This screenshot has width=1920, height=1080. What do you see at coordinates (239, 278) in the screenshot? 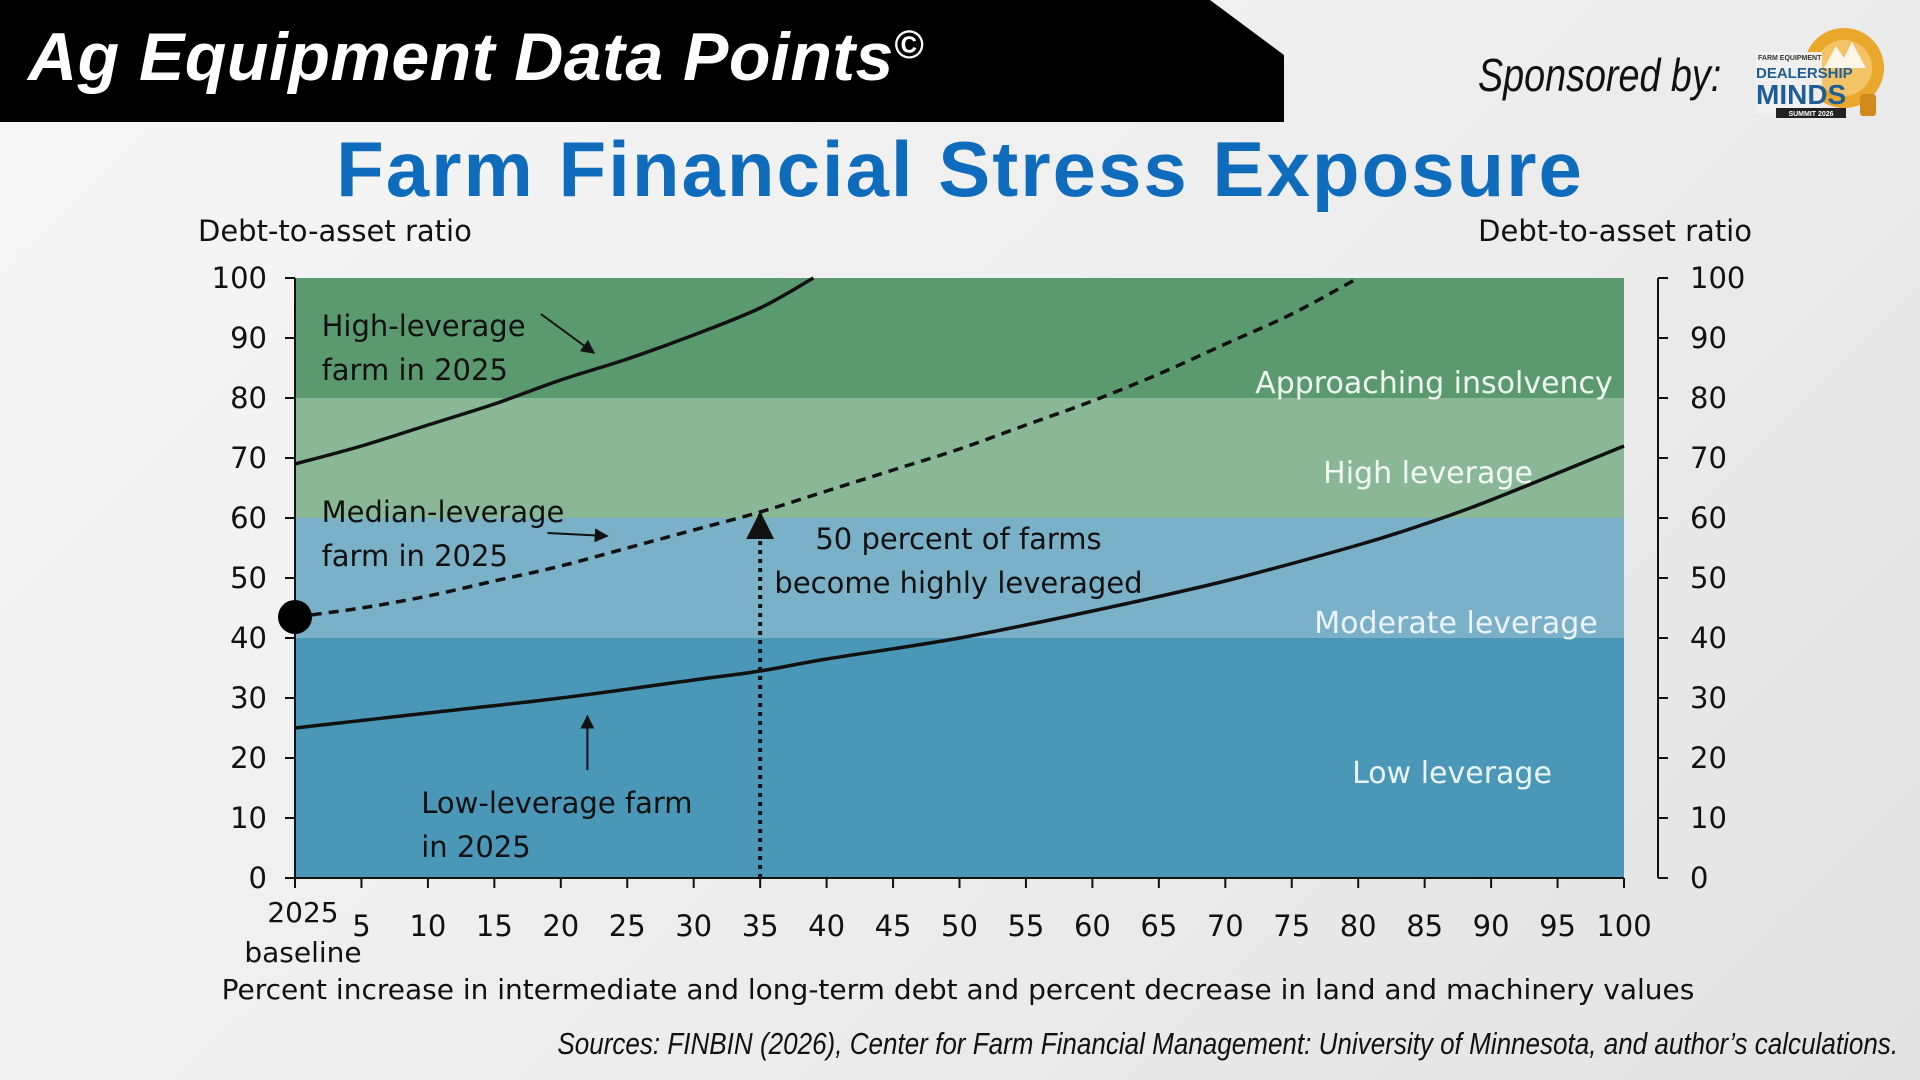
I see `y-tick-label-left-100: 100` at bounding box center [239, 278].